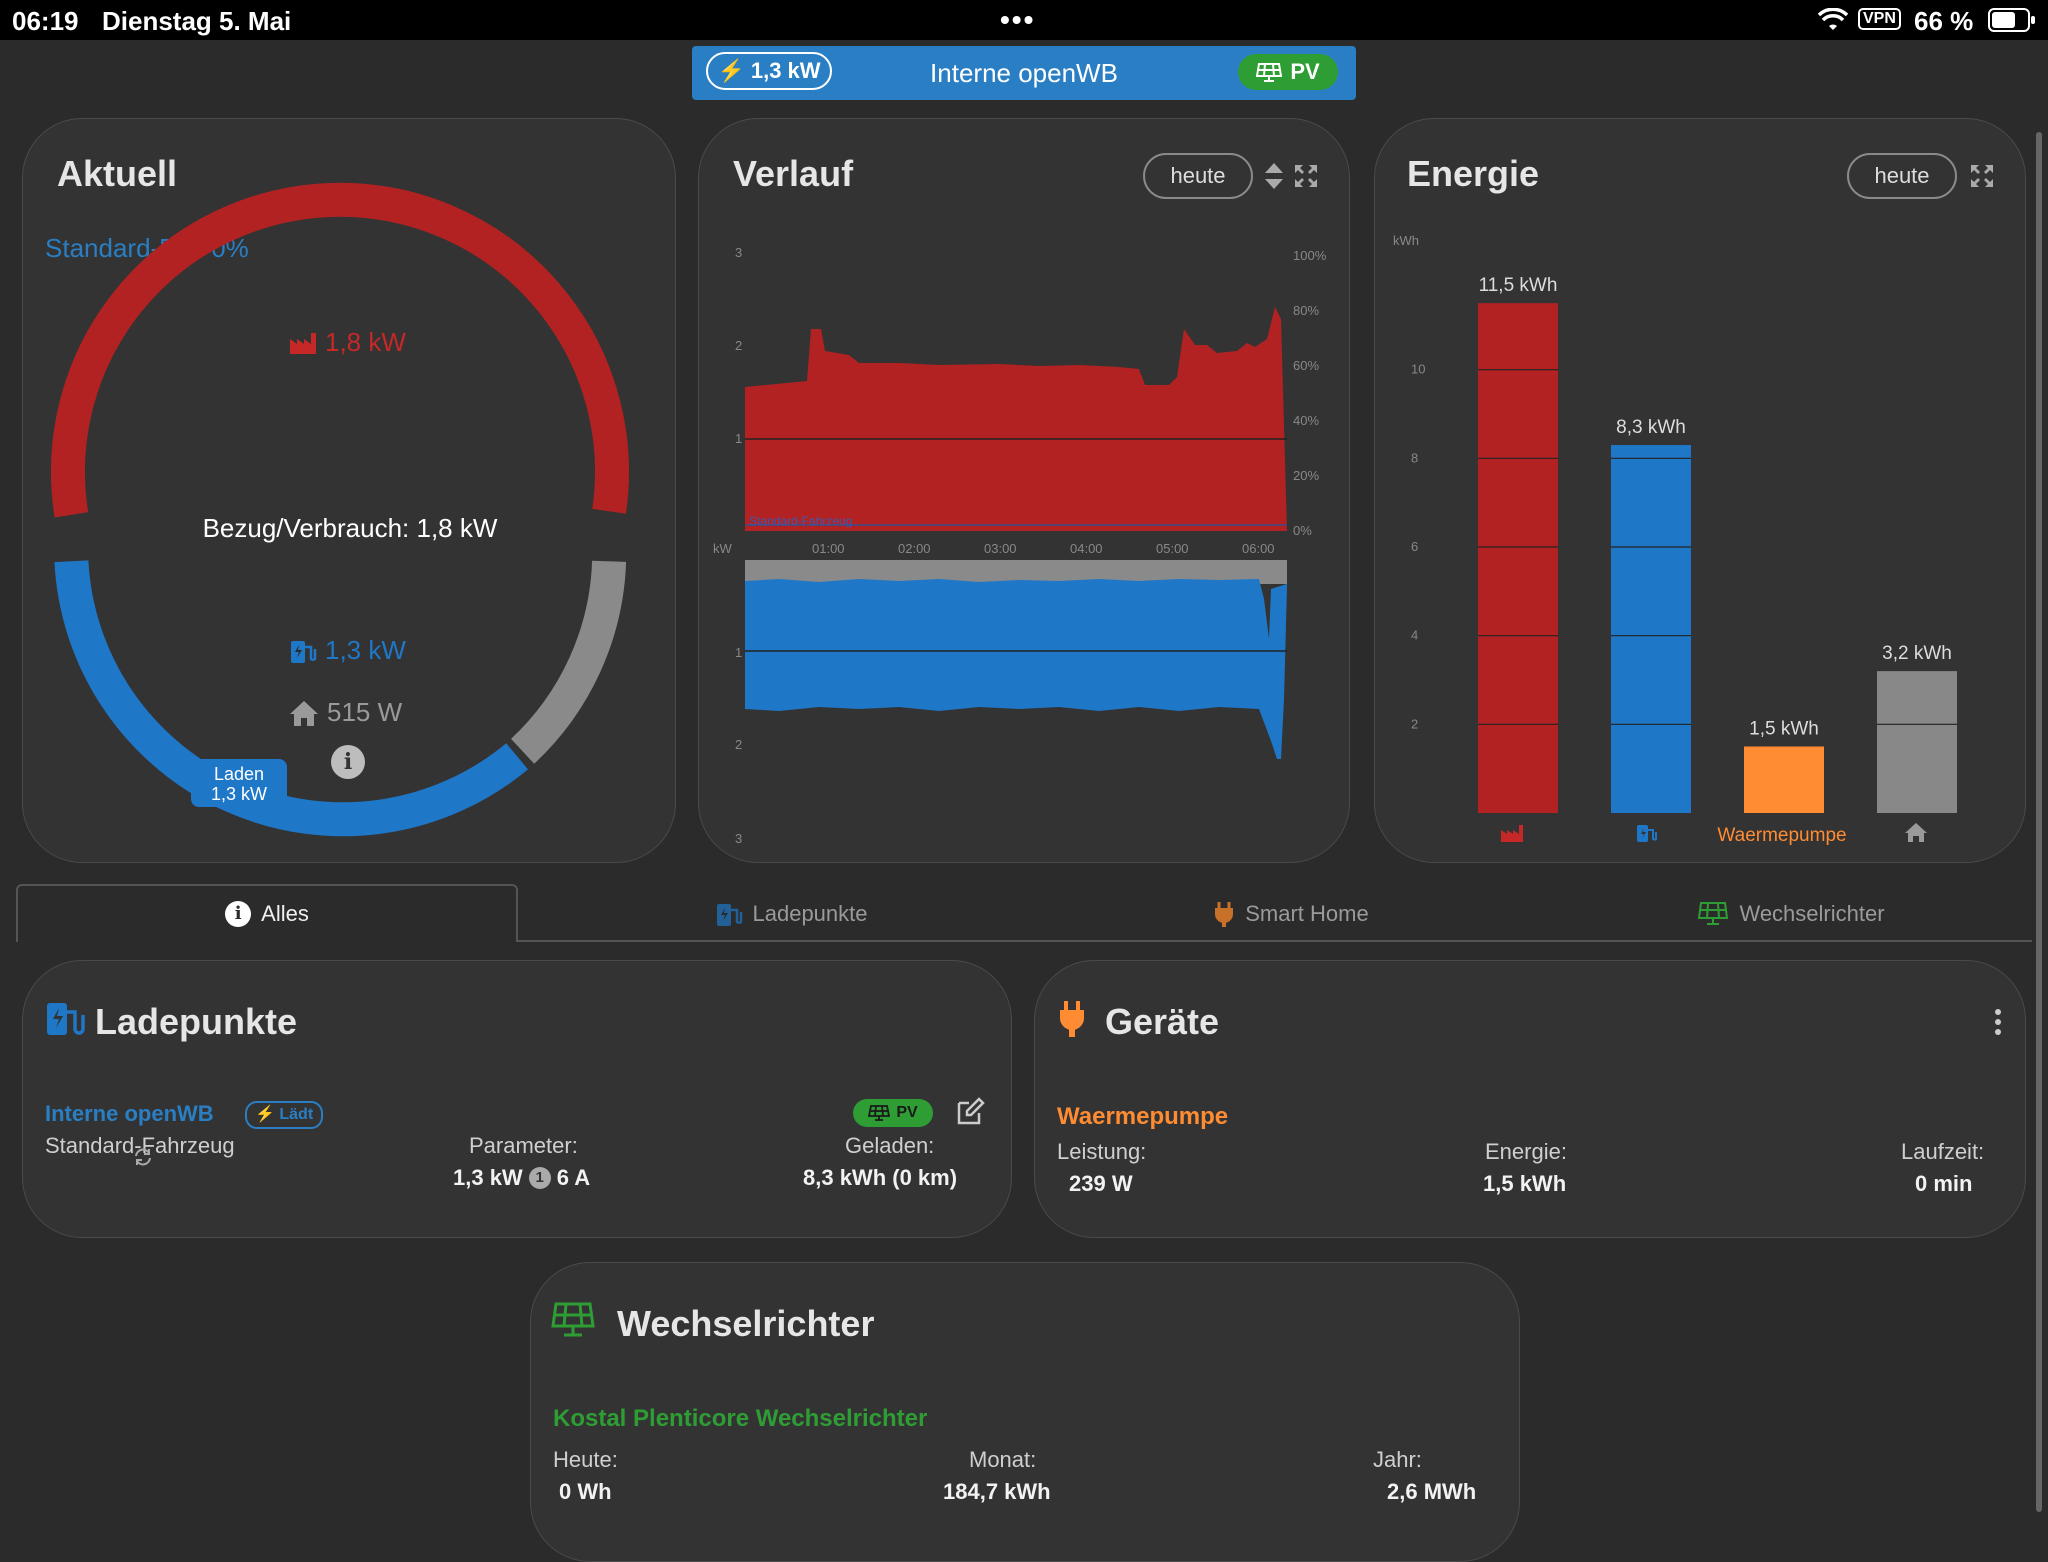  What do you see at coordinates (117, 173) in the screenshot?
I see `aktuell-title: Aktuell` at bounding box center [117, 173].